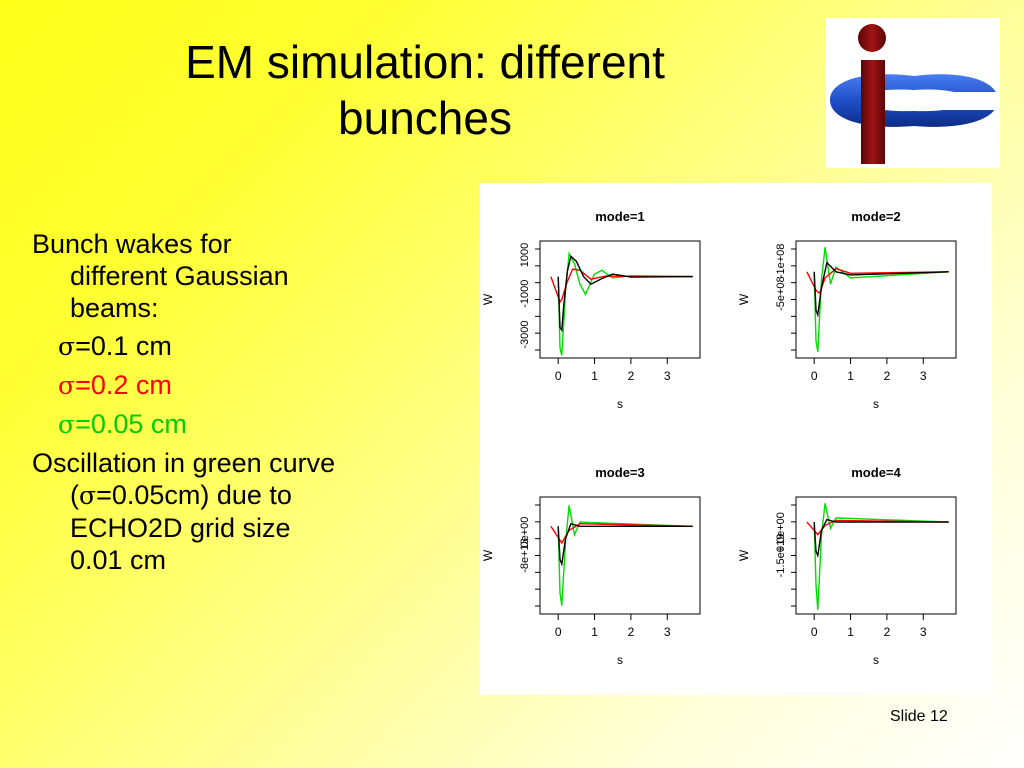  I want to click on plot-mode-3: mode=3 0 1 2 3 s 0e+00-8e+13 W, so click(591, 566).